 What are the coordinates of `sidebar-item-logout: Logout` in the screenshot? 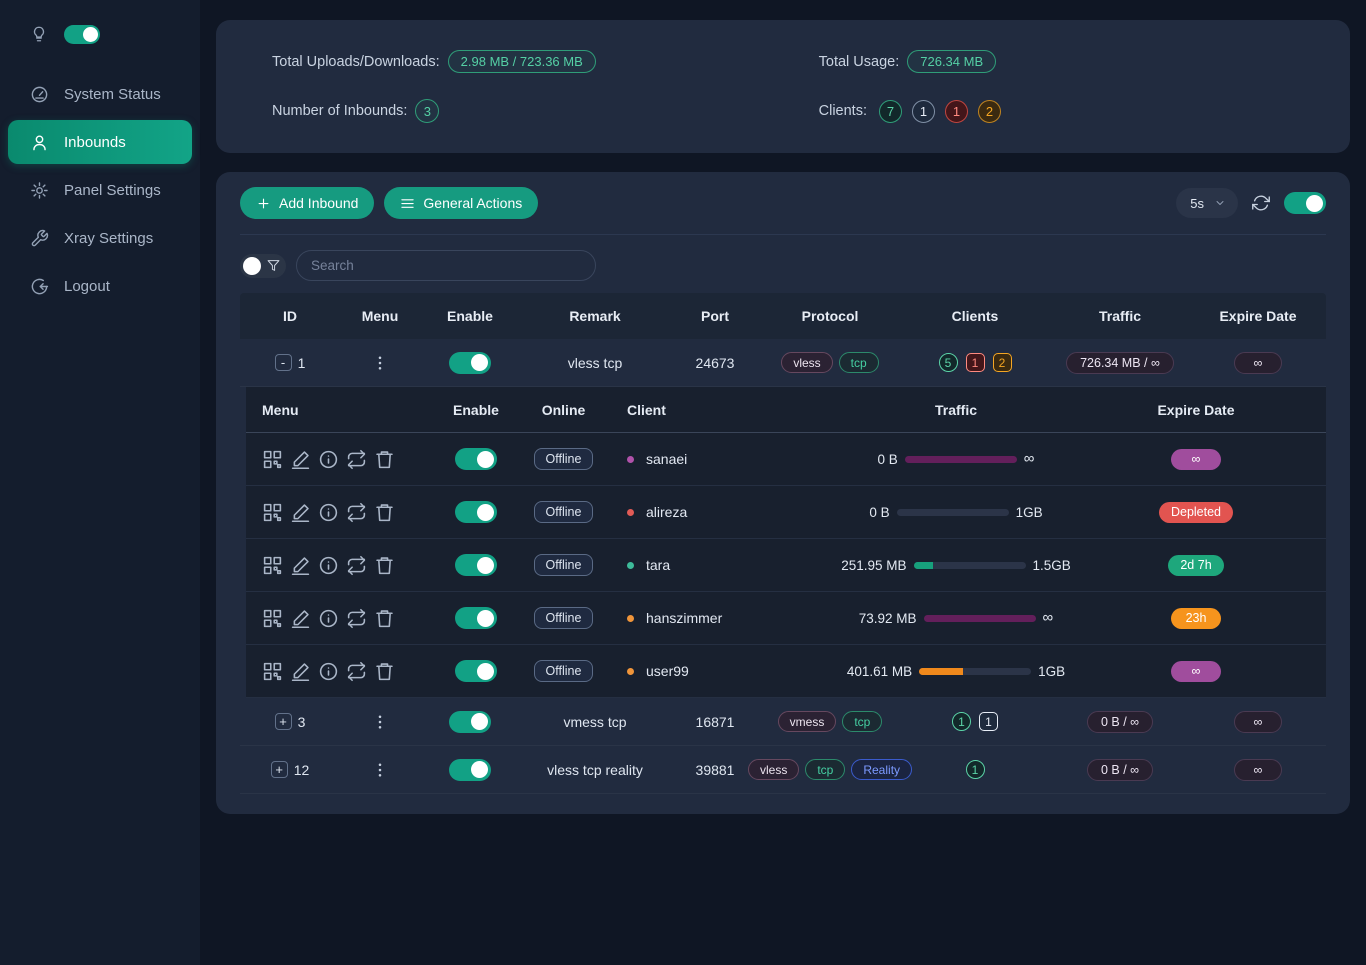 It's located at (100, 286).